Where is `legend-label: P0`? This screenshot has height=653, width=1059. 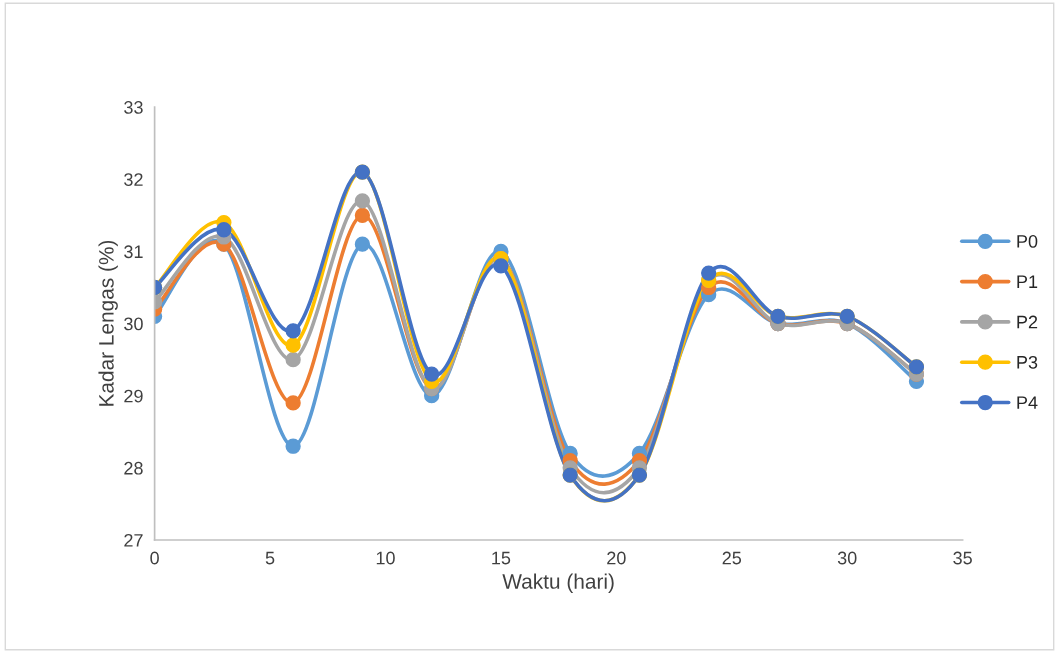
legend-label: P0 is located at coordinates (1027, 241).